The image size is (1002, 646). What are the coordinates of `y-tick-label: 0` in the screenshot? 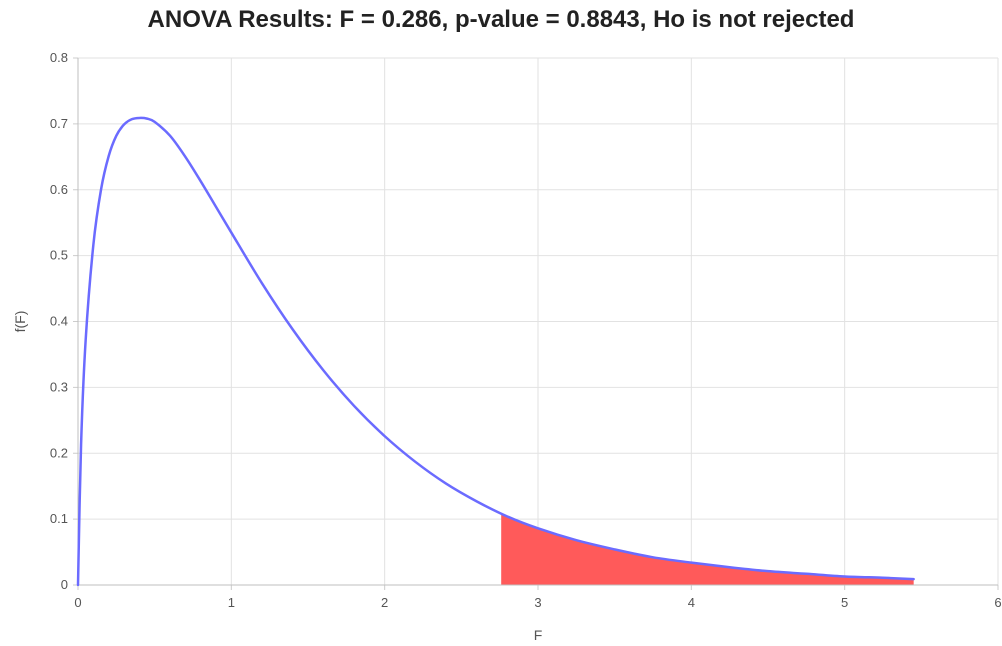 It's located at (64, 584).